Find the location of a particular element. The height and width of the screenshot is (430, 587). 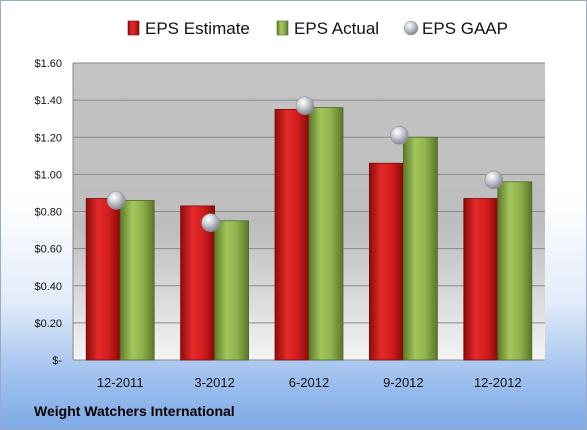

x-tick-label: 12-2012 is located at coordinates (498, 382).